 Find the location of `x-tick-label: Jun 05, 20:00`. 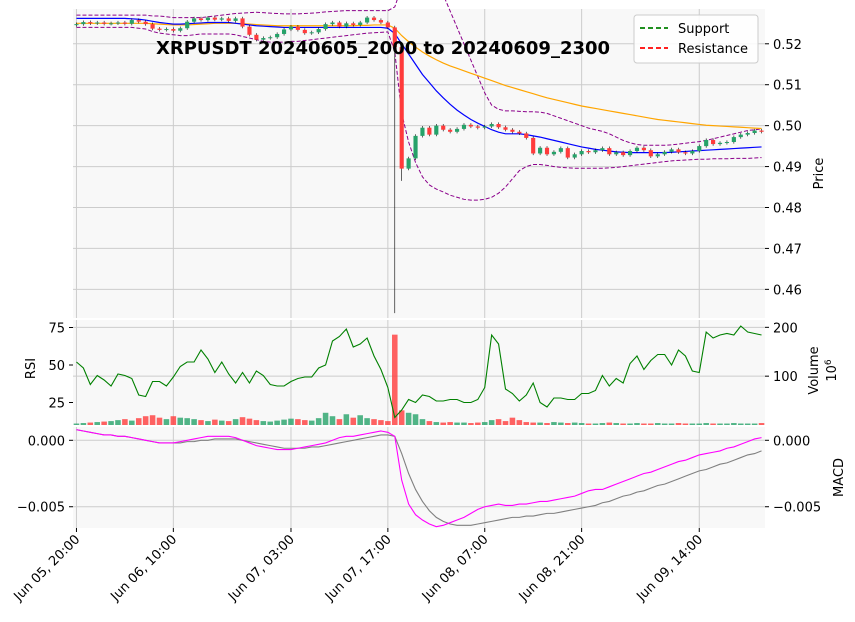

x-tick-label: Jun 05, 20:00 is located at coordinates (47, 568).